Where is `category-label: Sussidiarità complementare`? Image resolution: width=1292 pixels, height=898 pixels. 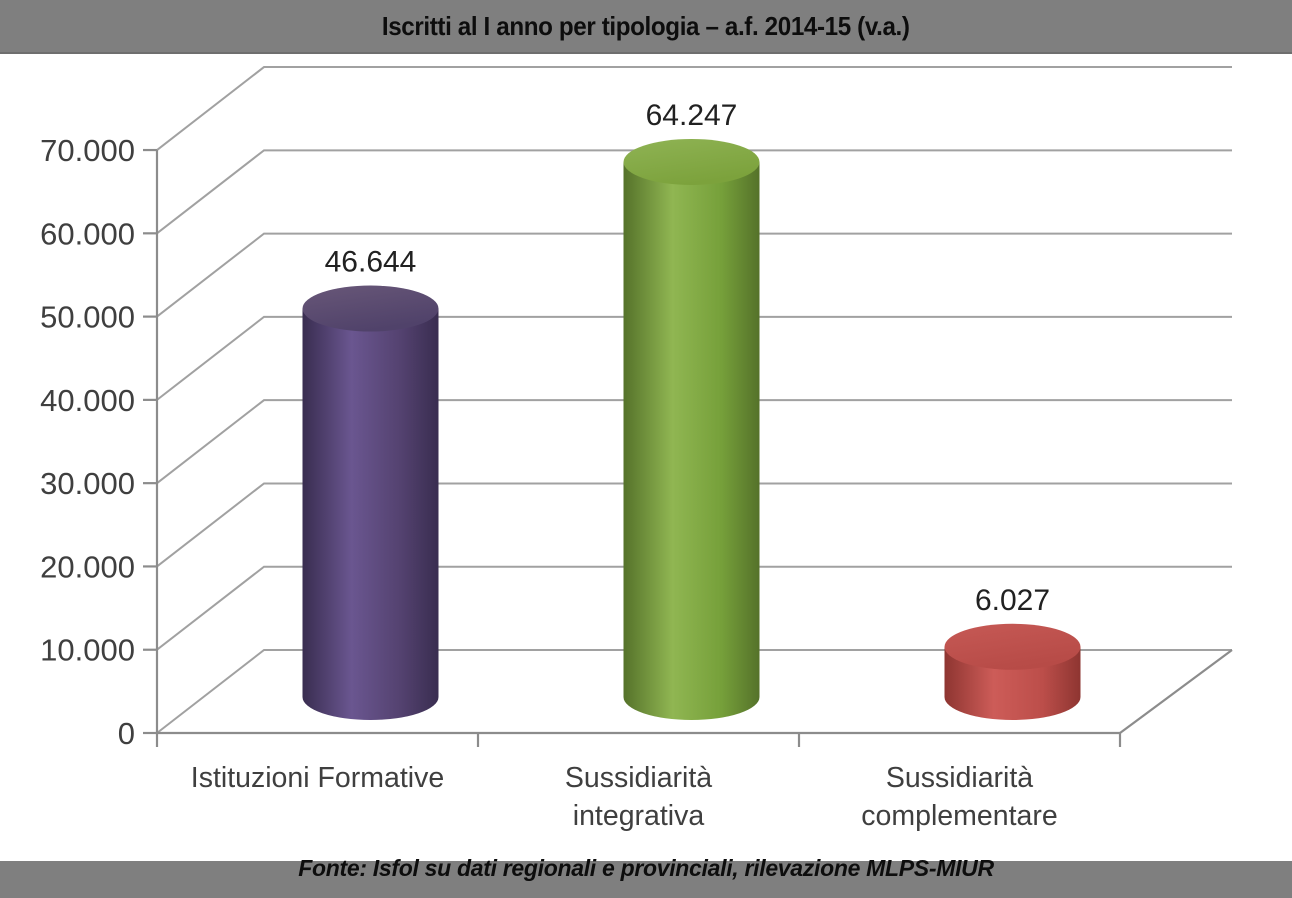
category-label: Sussidiarità complementare is located at coordinates (959, 797).